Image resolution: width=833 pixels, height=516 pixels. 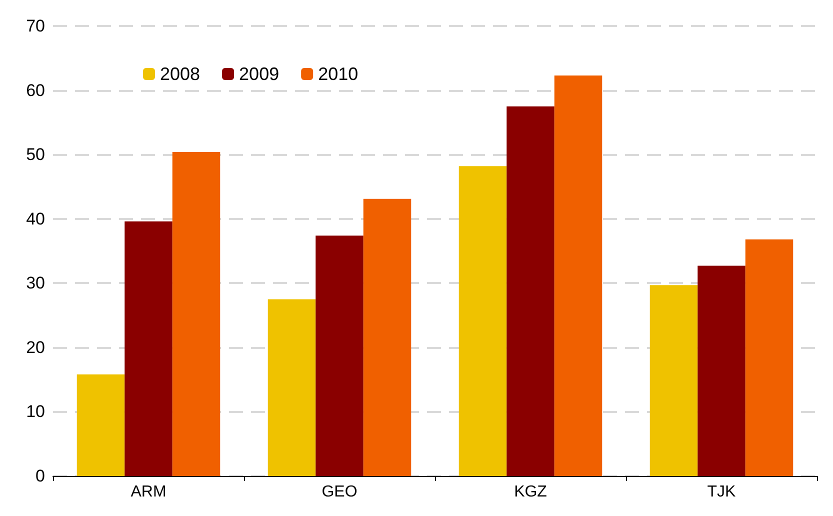 I want to click on y-tick-label: 20, so click(x=35, y=347).